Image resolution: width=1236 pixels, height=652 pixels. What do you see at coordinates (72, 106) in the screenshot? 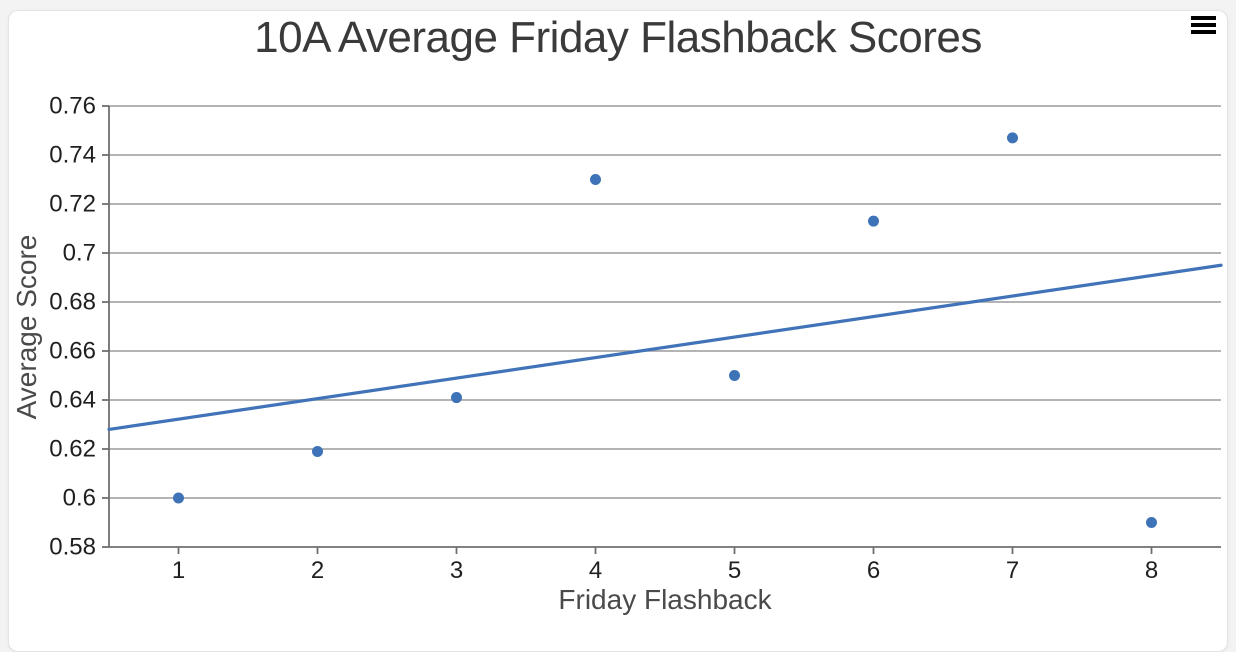
I see `y-tick-label: 0.76` at bounding box center [72, 106].